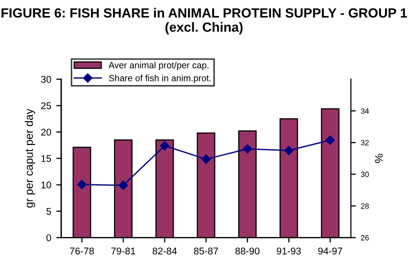  What do you see at coordinates (46, 132) in the screenshot?
I see `y-tick-label: 20` at bounding box center [46, 132].